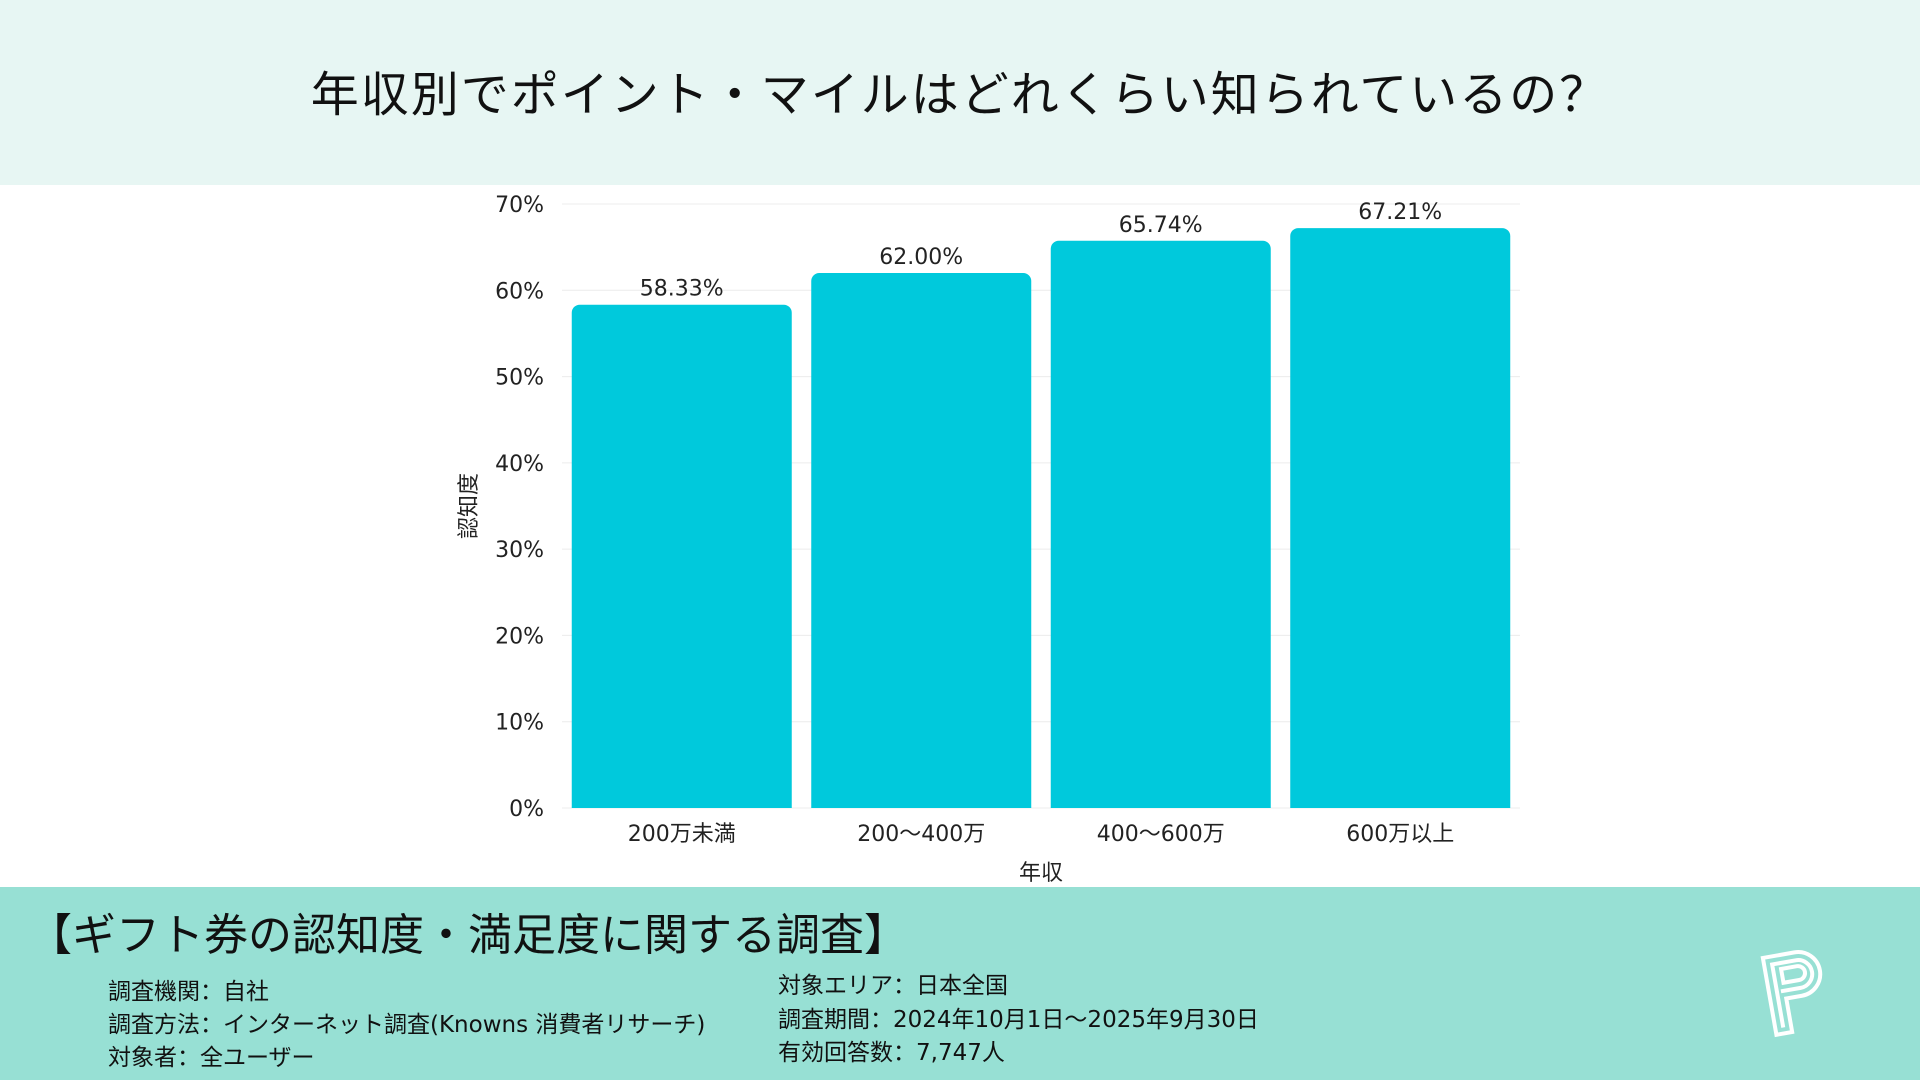  What do you see at coordinates (519, 550) in the screenshot?
I see `y-tick-label: 30%` at bounding box center [519, 550].